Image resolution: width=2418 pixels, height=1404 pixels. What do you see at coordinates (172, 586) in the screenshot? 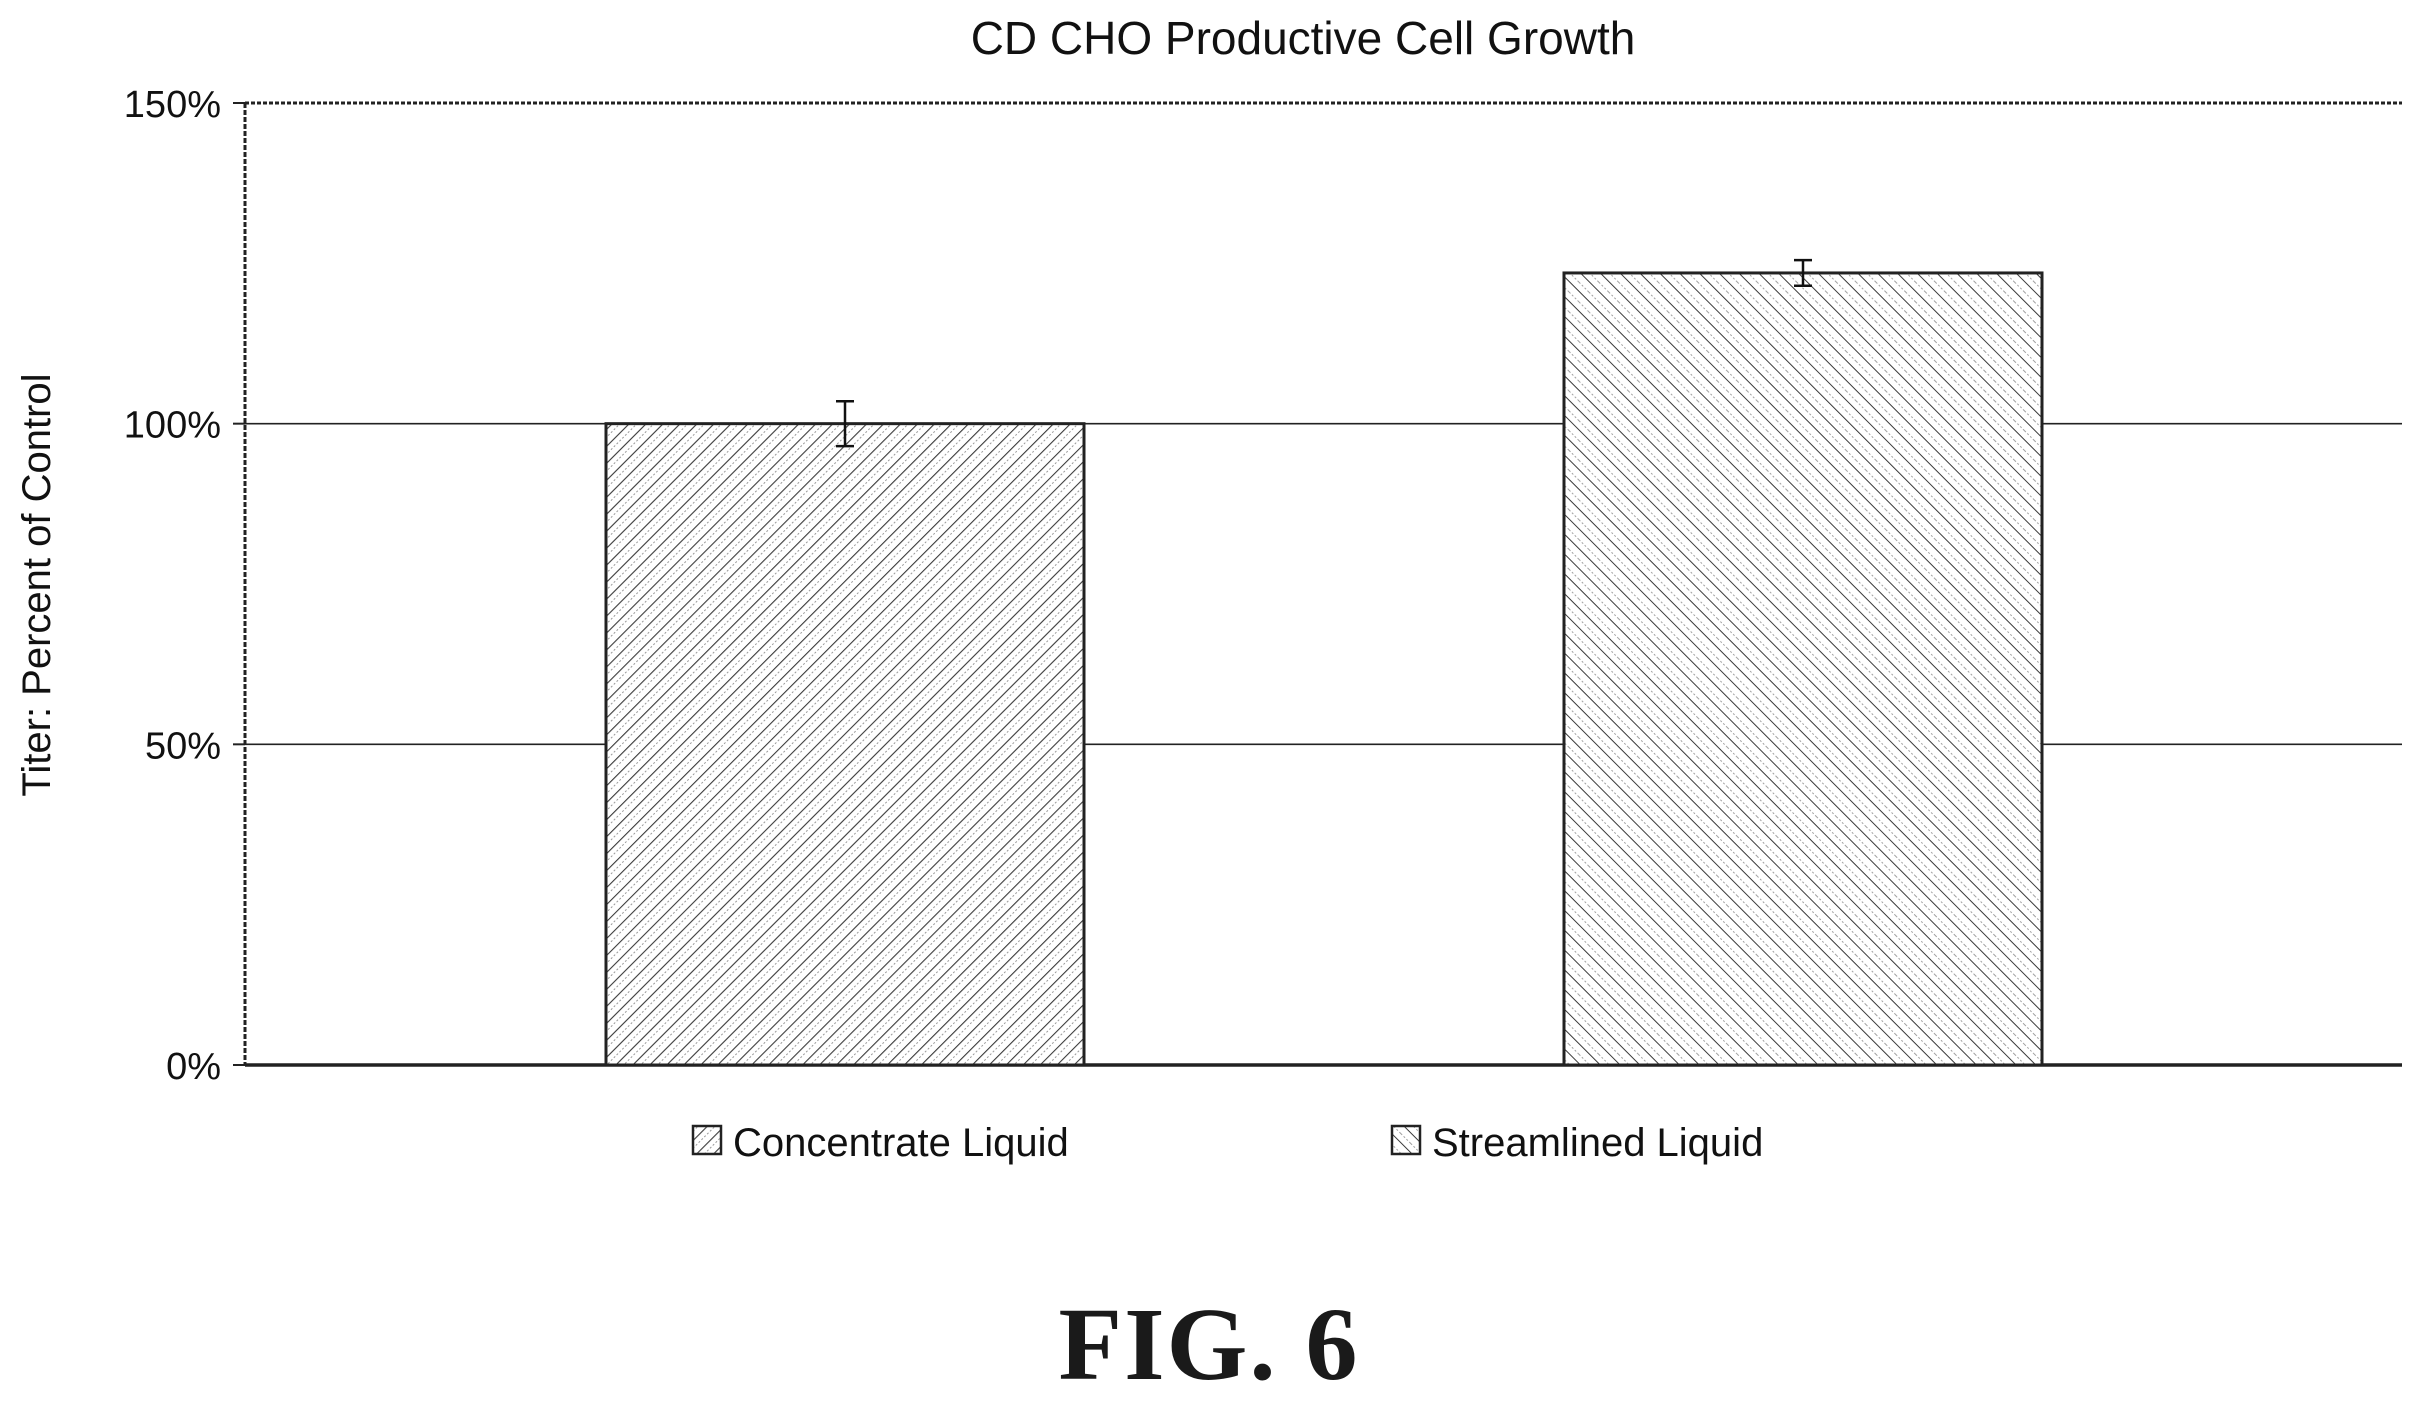
I see `y-tick-labels: 0% 50% 100% 150%` at bounding box center [172, 586].